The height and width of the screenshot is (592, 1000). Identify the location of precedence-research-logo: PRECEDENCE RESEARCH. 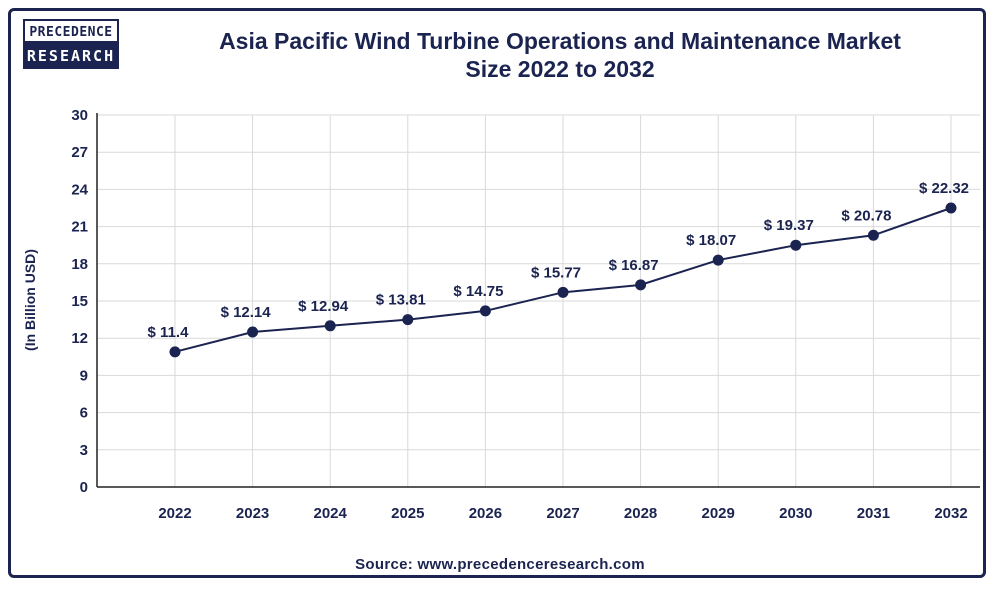
(71, 45).